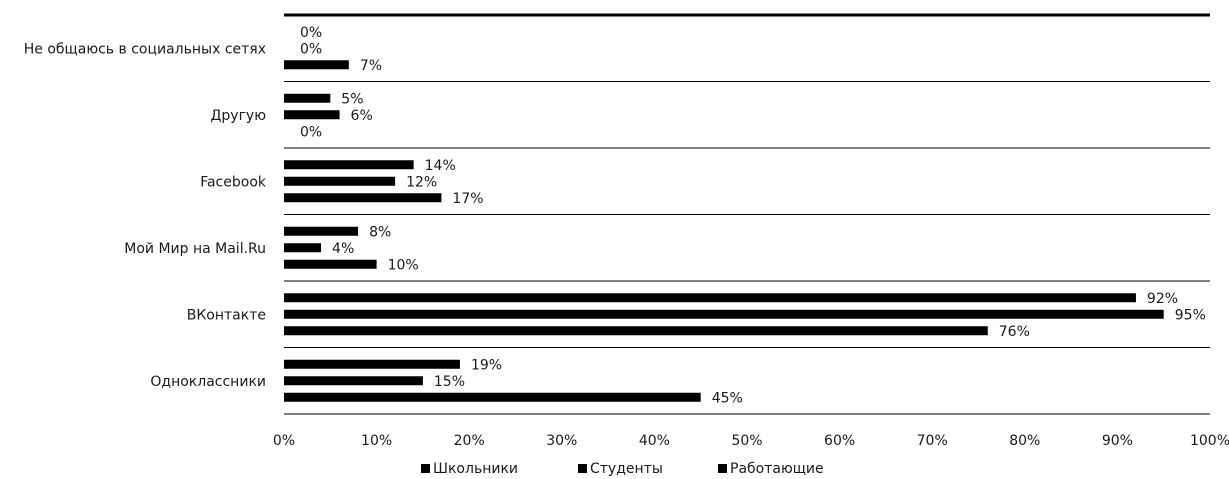  I want to click on x-axis-ticks: 0% 10% 20% 30% 40% 50% 60% 70% 80% 90% 100%, so click(751, 441).